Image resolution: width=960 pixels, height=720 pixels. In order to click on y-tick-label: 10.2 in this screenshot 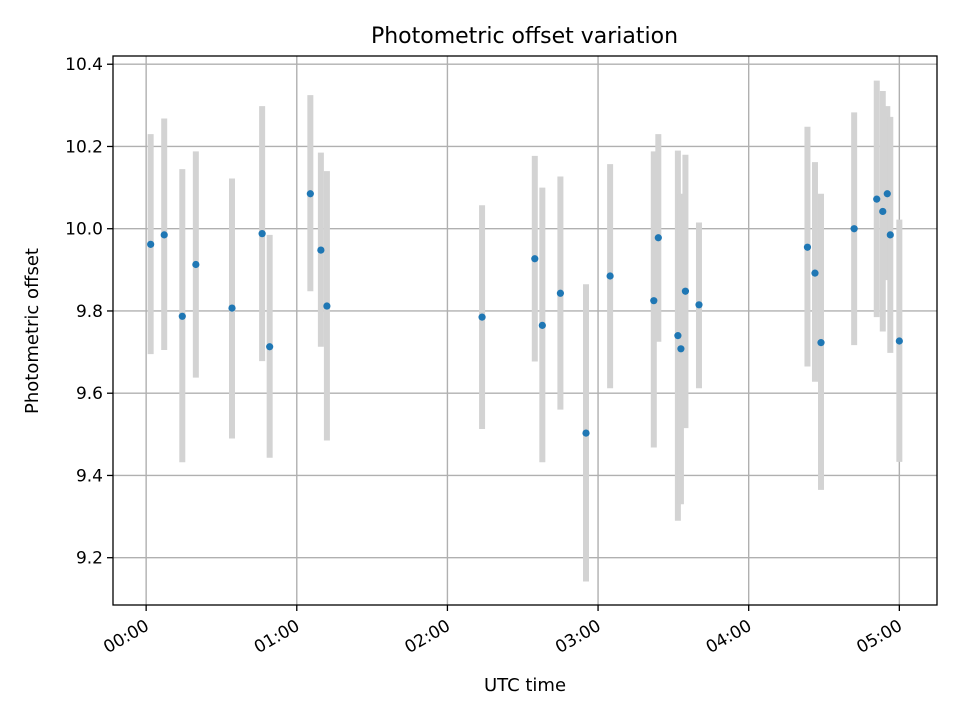, I will do `click(84, 147)`.